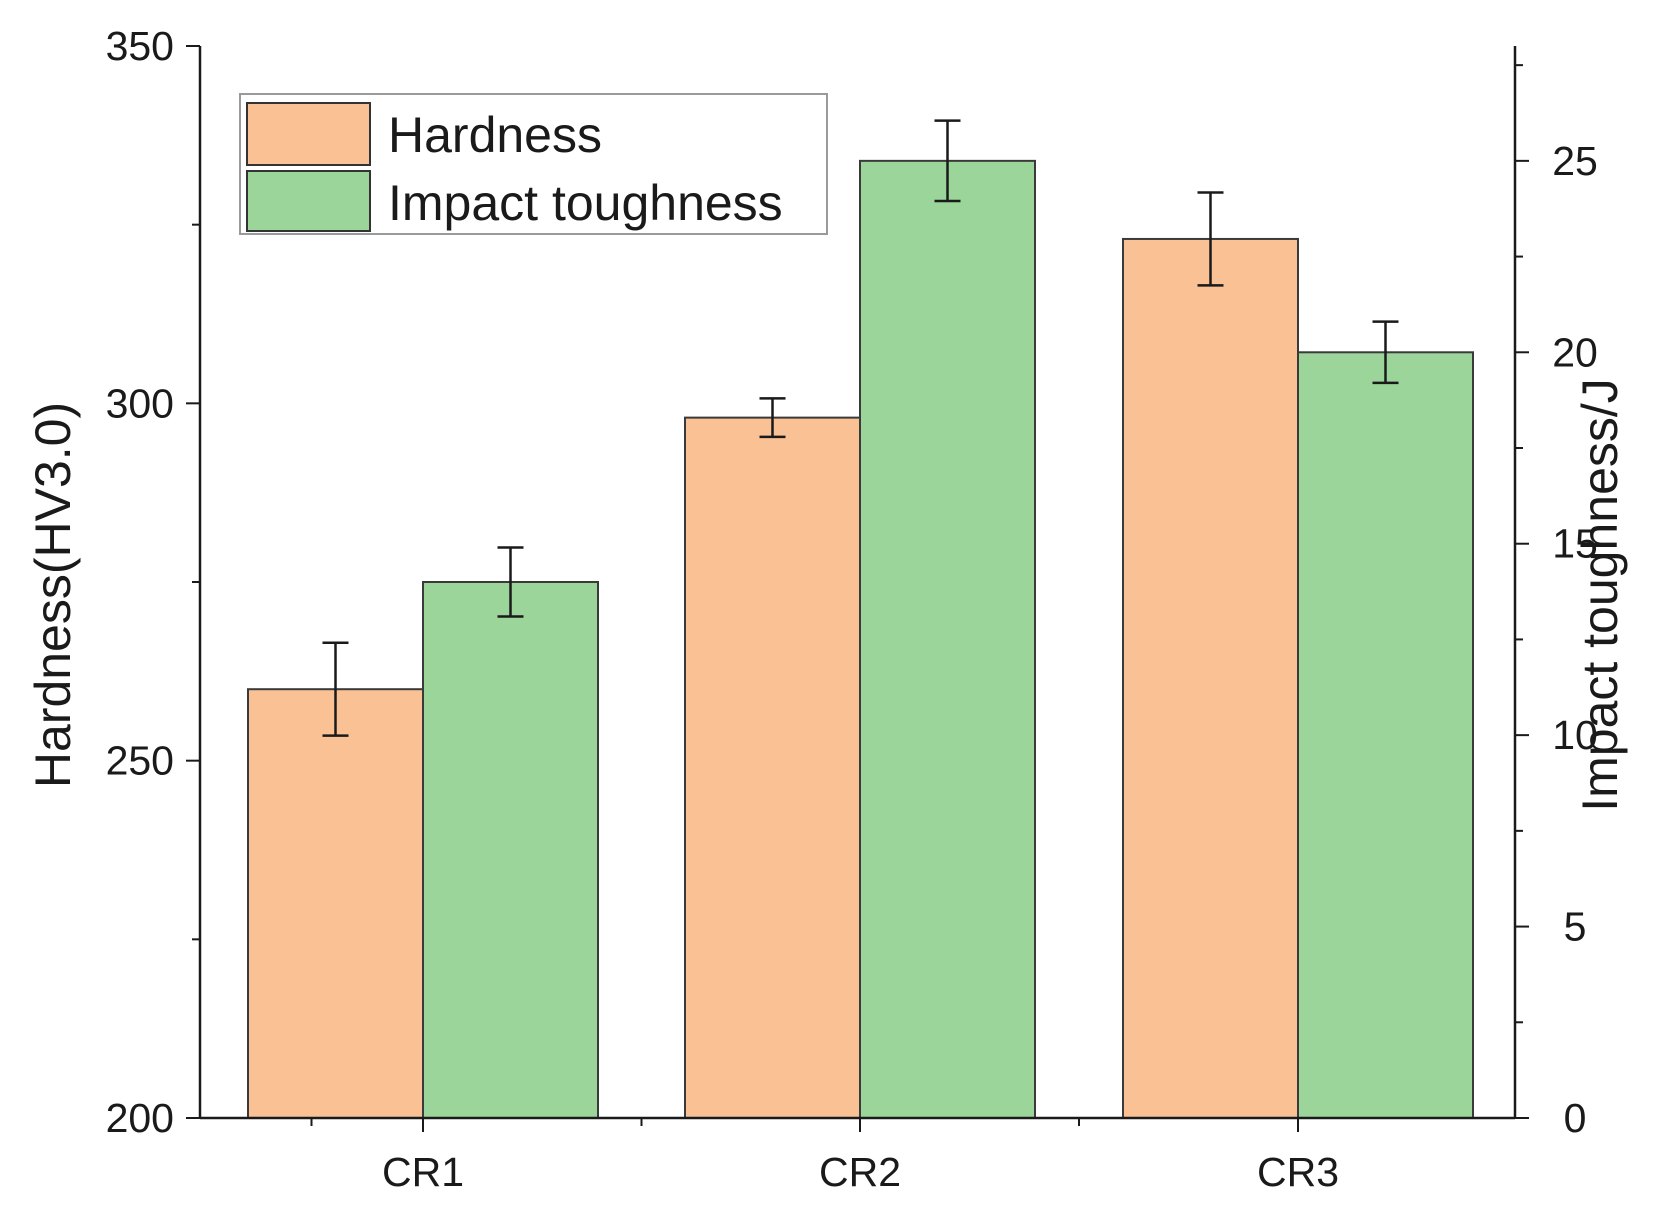 The image size is (1673, 1225). What do you see at coordinates (1575, 735) in the screenshot?
I see `y-right-tick-label: 10` at bounding box center [1575, 735].